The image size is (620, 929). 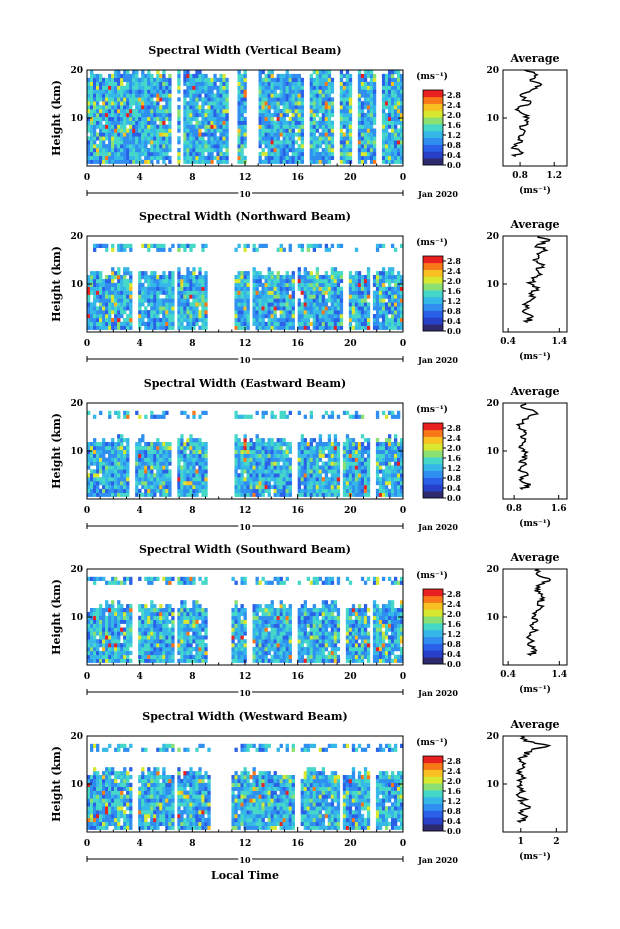 What do you see at coordinates (559, 342) in the screenshot?
I see `profile-x-tick-label: 1.4` at bounding box center [559, 342].